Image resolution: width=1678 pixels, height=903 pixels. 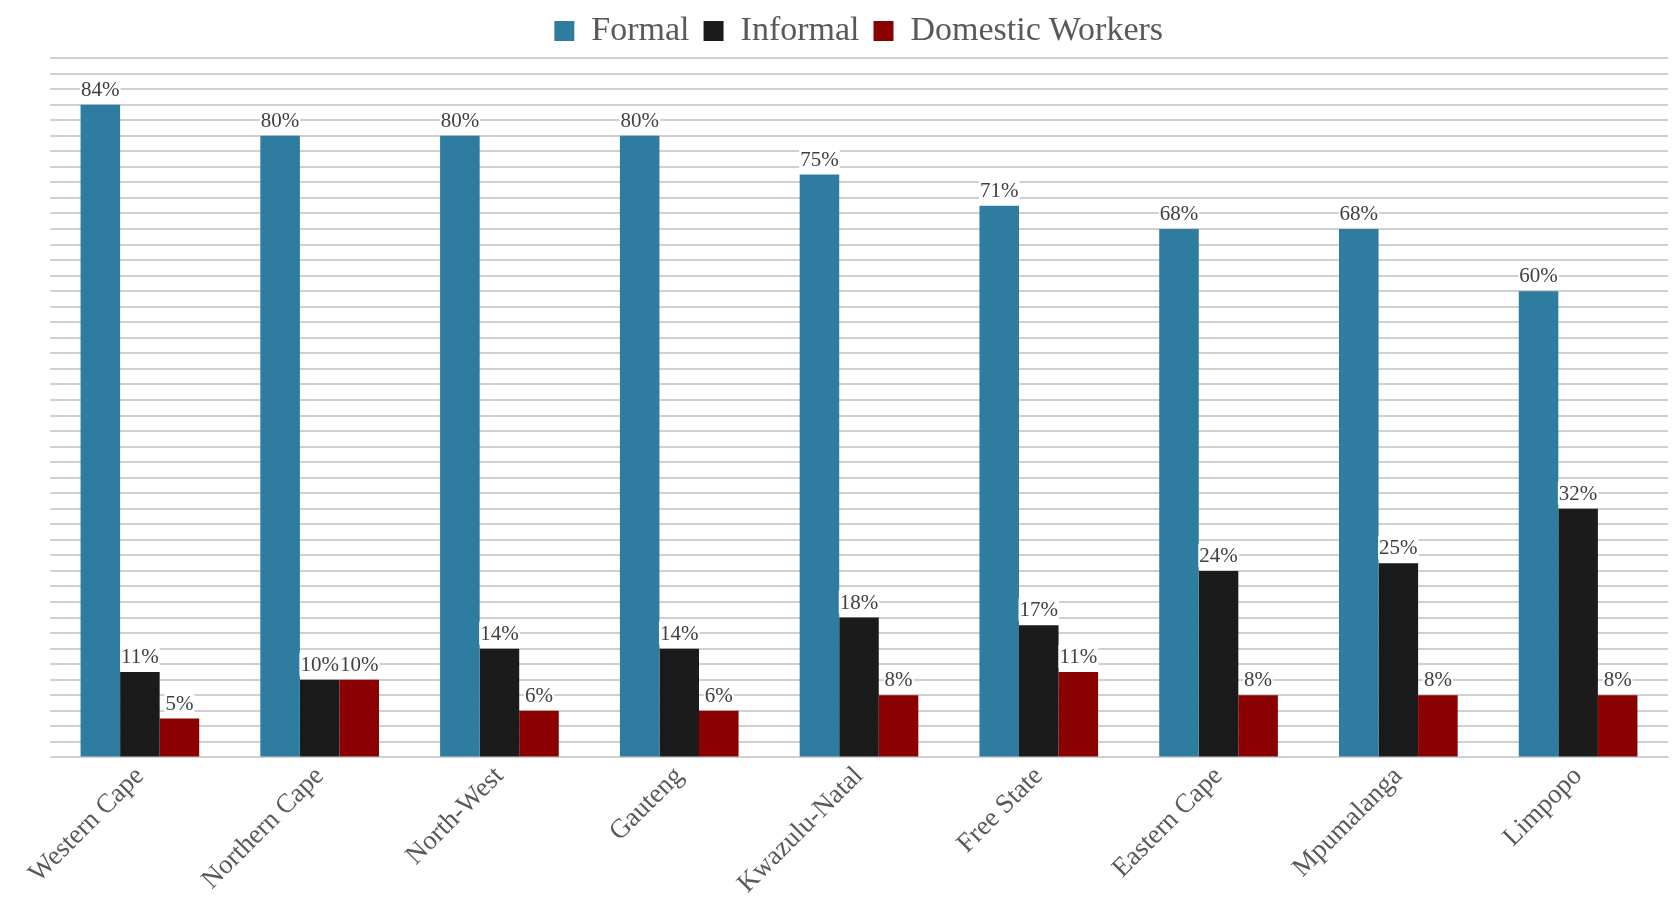 What do you see at coordinates (819, 158) in the screenshot?
I see `data-label: 75%` at bounding box center [819, 158].